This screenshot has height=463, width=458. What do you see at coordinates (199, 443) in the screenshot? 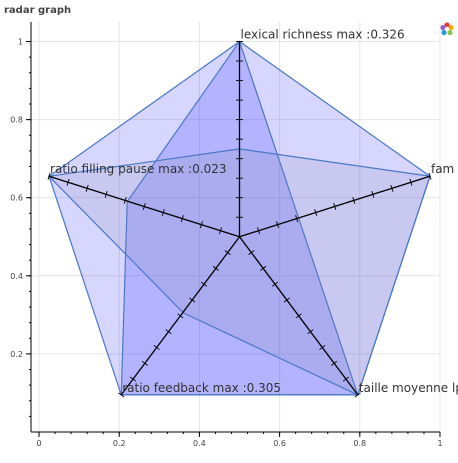
I see `x-tick-label: 0.4` at bounding box center [199, 443].